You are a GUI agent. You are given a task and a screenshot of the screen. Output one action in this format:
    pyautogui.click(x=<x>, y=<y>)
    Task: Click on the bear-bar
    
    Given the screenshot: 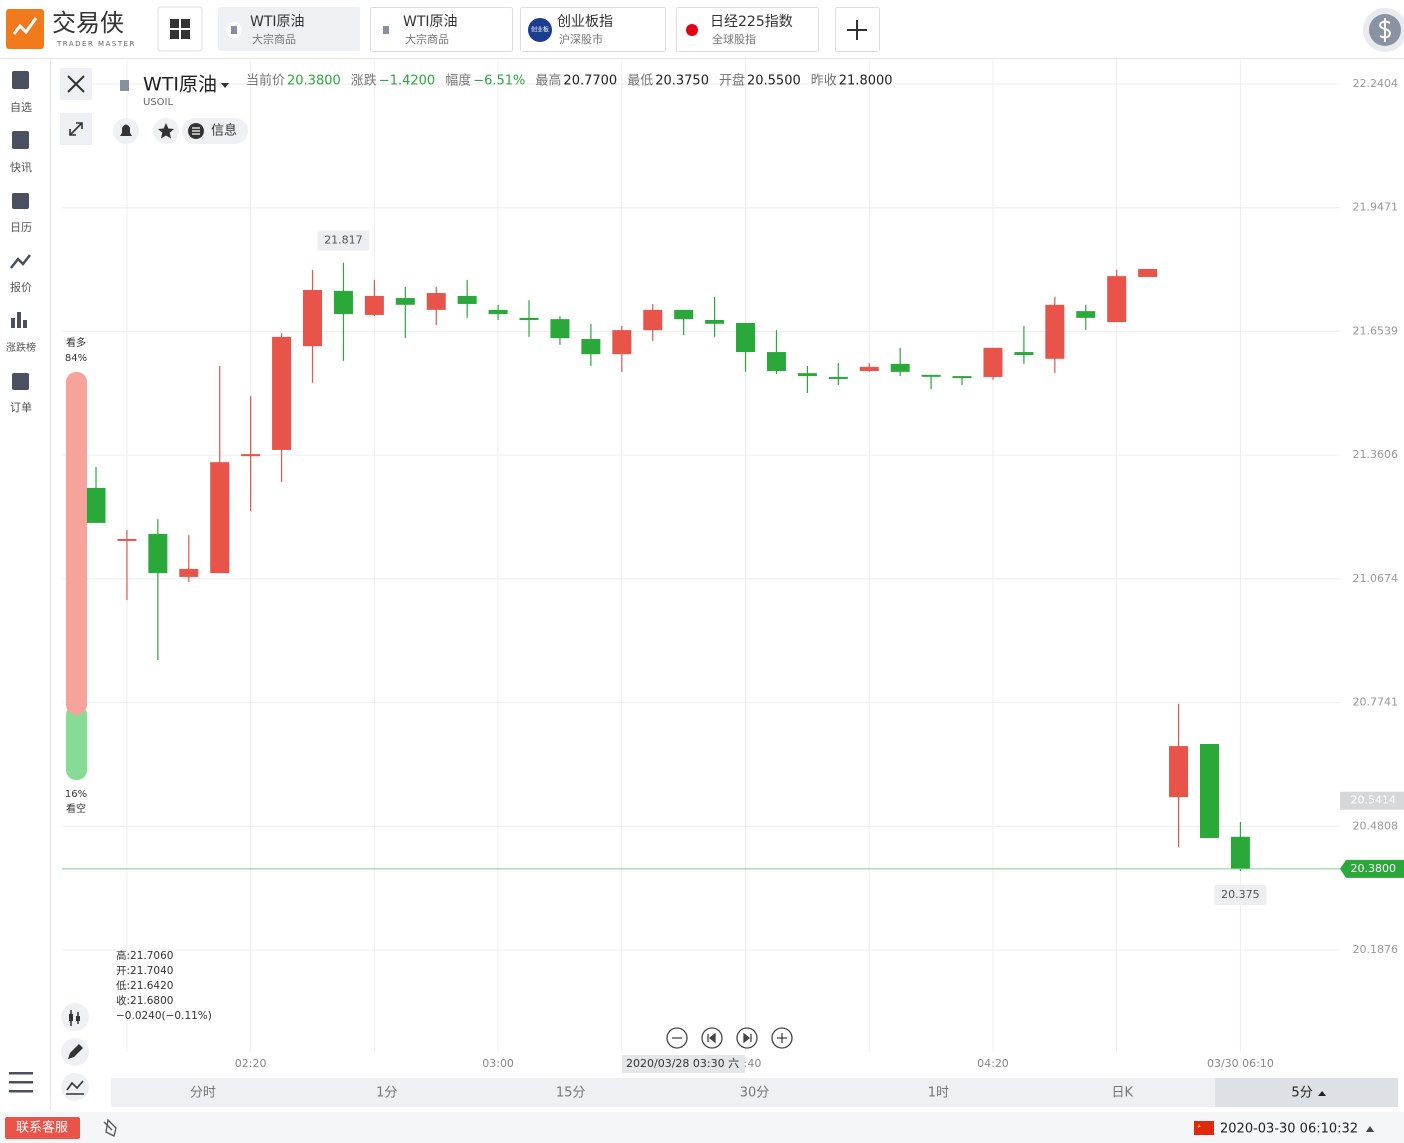 What is the action you would take?
    pyautogui.click(x=76, y=742)
    